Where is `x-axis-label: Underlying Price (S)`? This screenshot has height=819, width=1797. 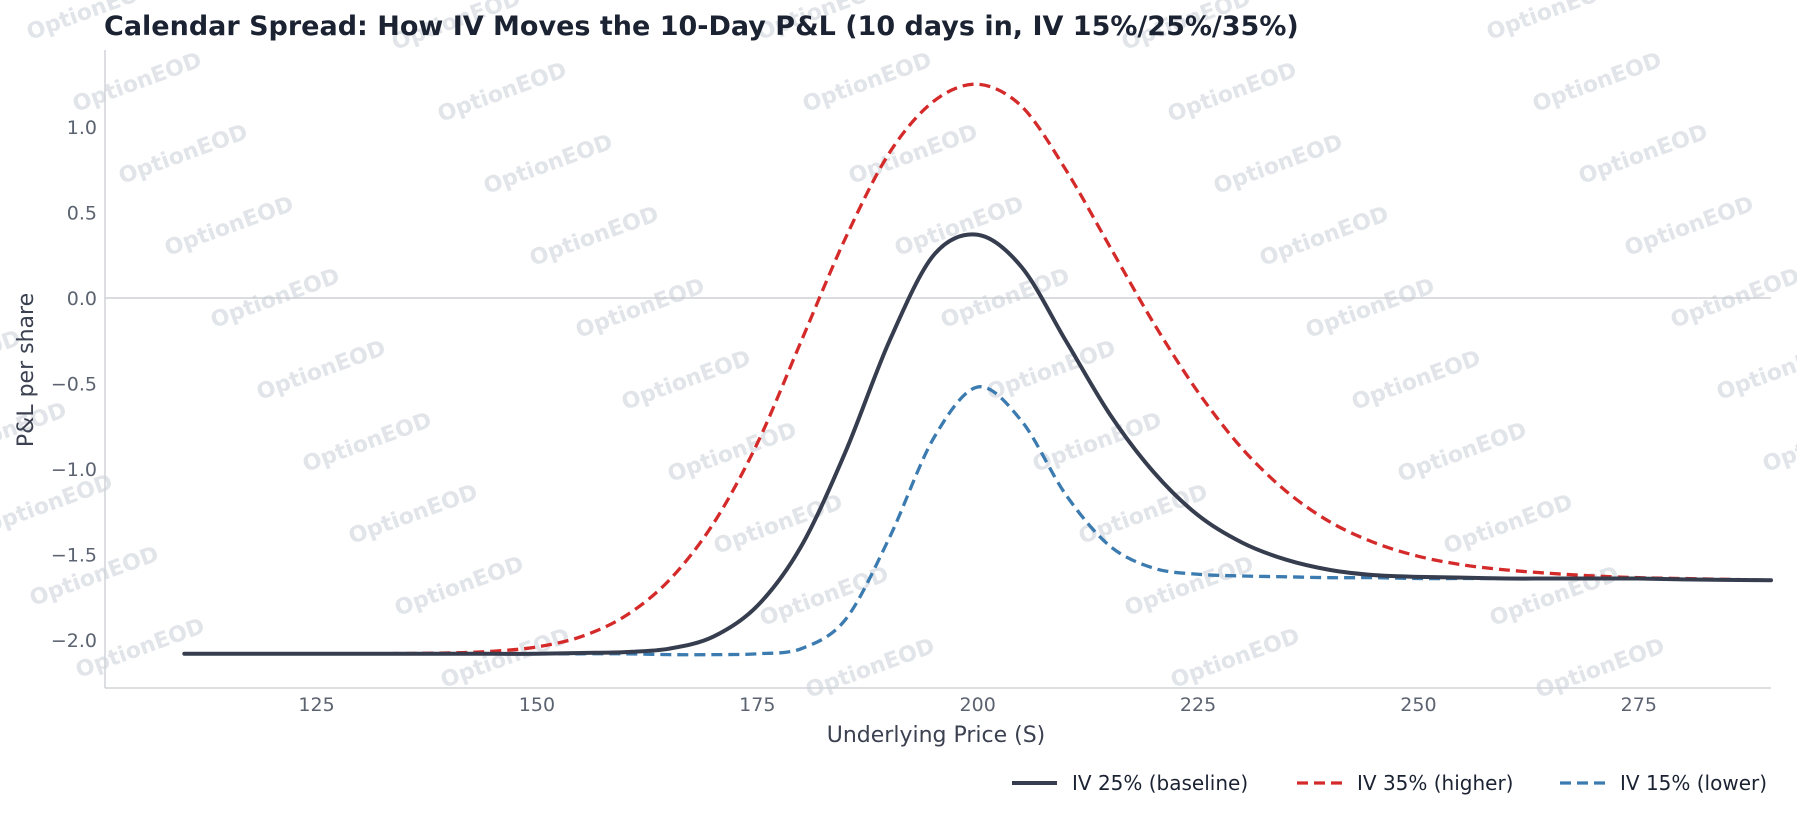
x-axis-label: Underlying Price (S) is located at coordinates (936, 735).